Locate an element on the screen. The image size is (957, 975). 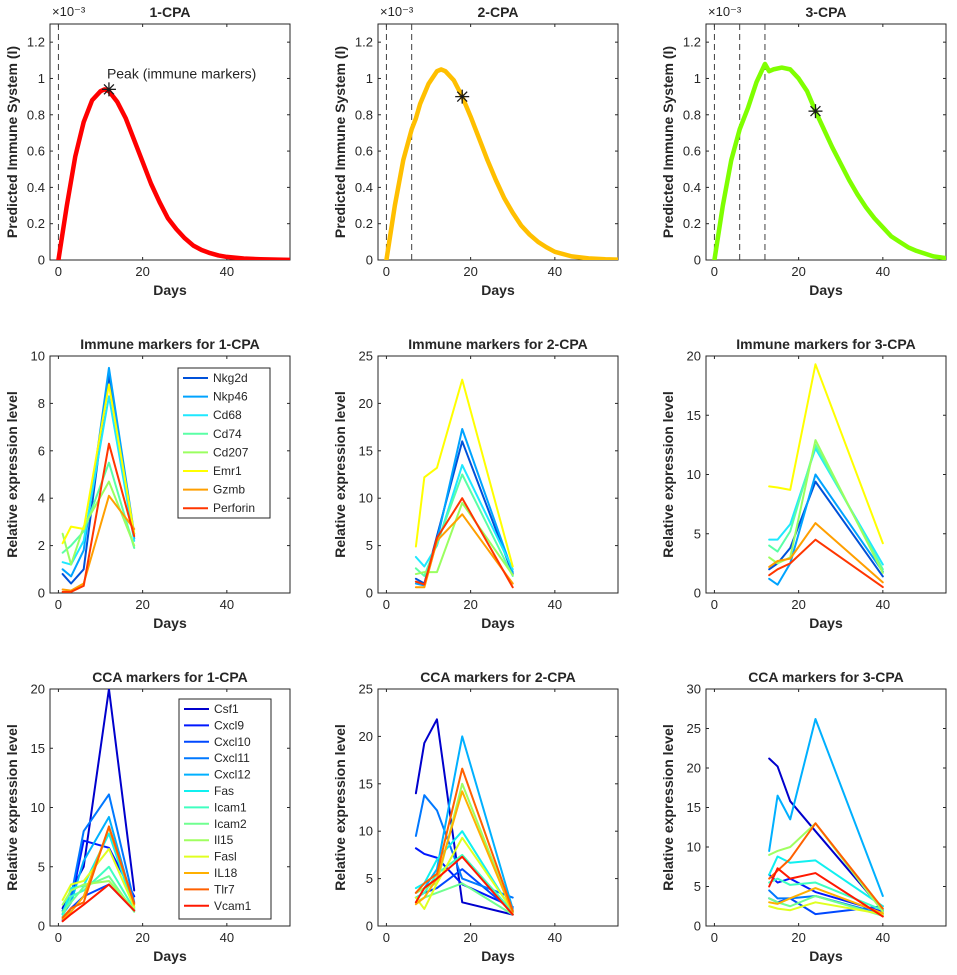
chart-title: CCA markers for 3-CPA is located at coordinates (826, 677).